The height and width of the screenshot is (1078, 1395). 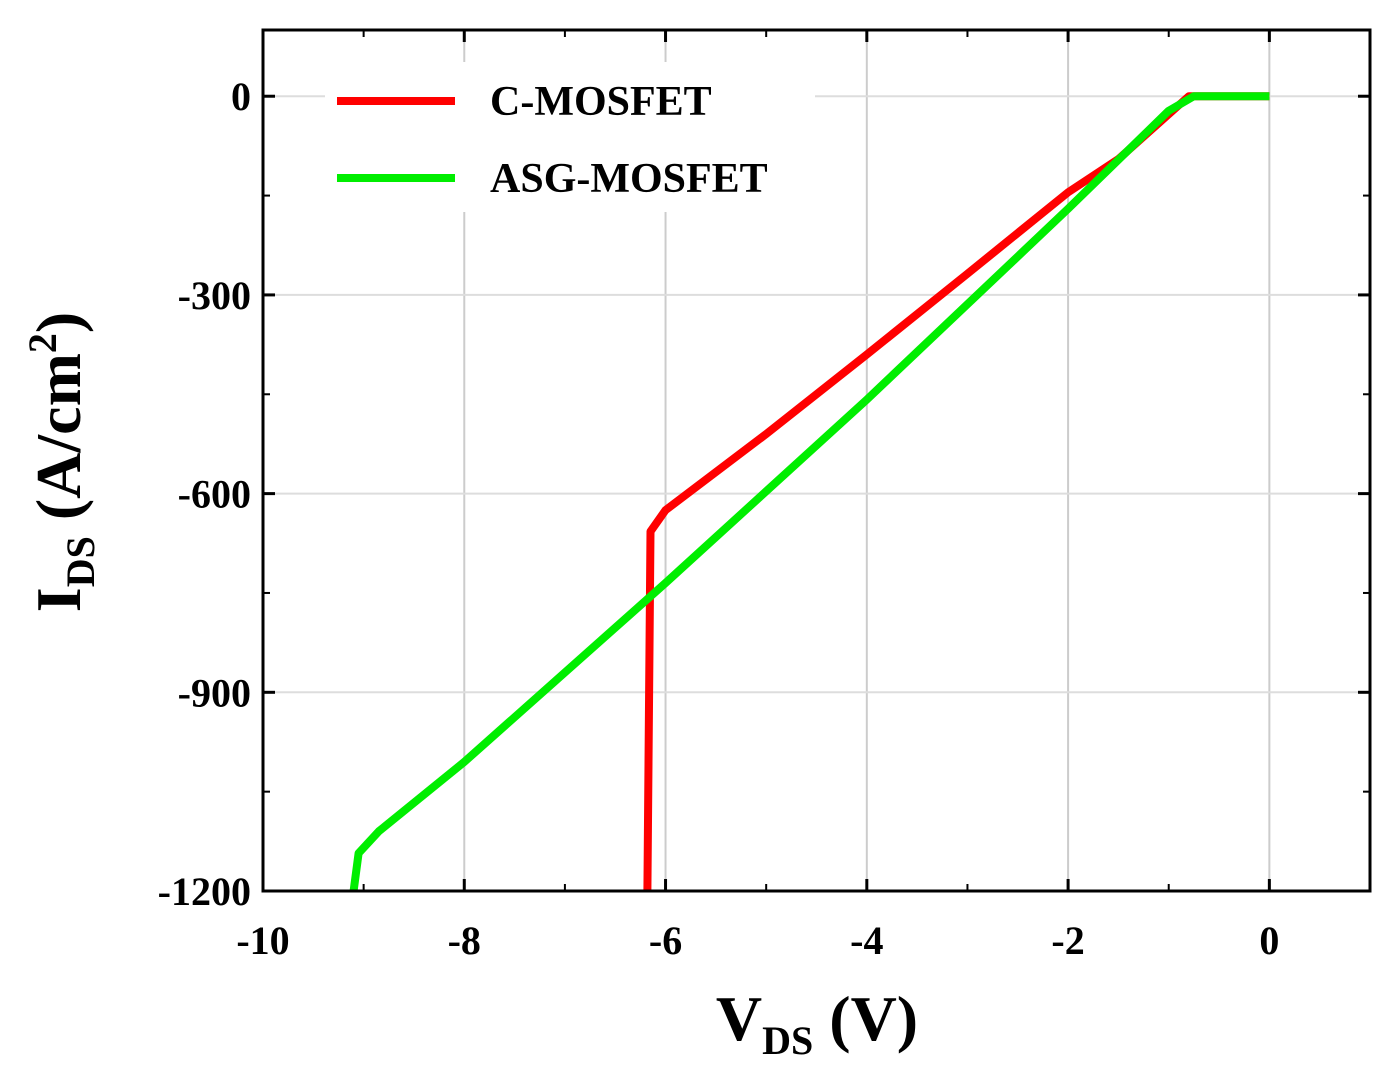 What do you see at coordinates (214, 692) in the screenshot?
I see `y-tick-label: -900` at bounding box center [214, 692].